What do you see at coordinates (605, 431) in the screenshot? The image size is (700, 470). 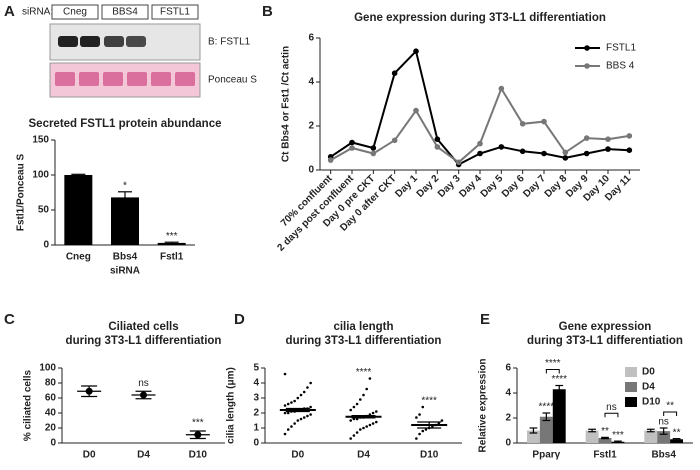 I see `significance: **` at bounding box center [605, 431].